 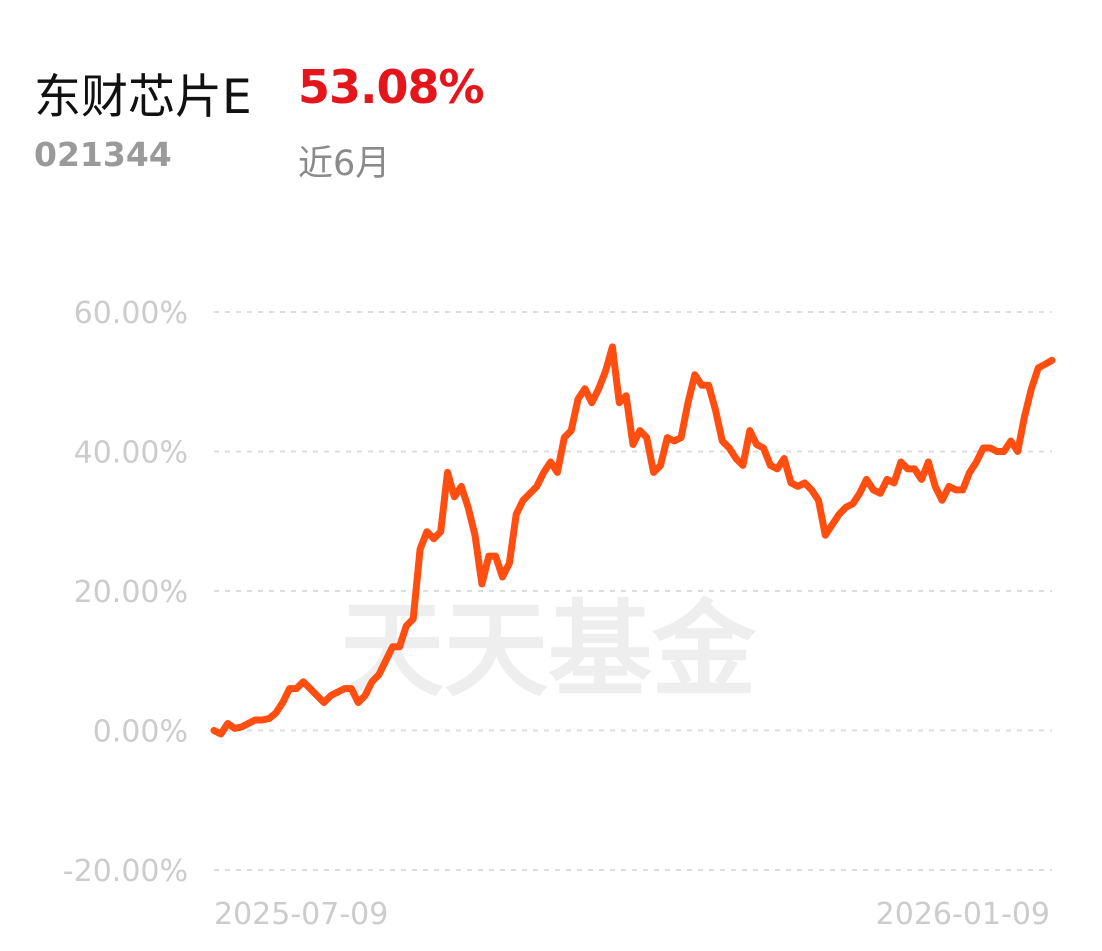 I want to click on y-tick-label: -20.00%, so click(x=125, y=871).